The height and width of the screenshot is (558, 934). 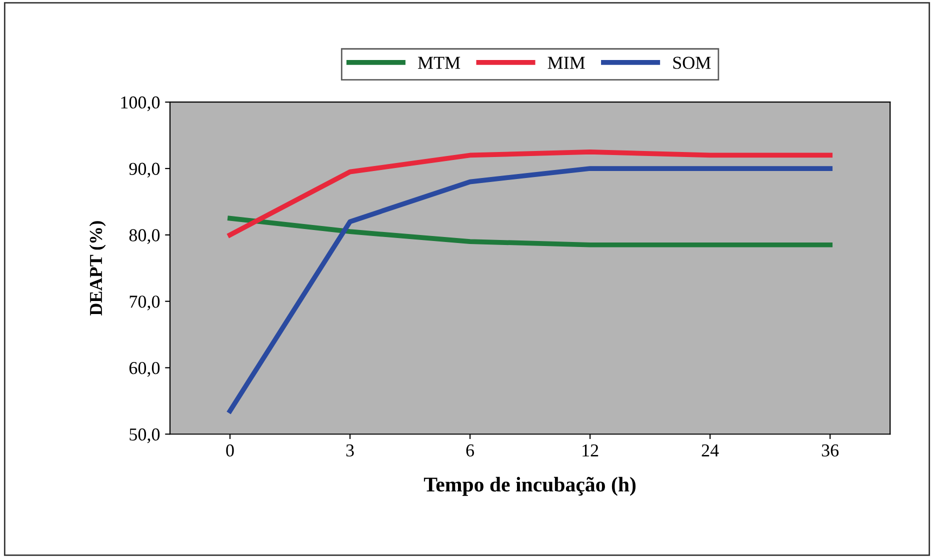 What do you see at coordinates (97, 268) in the screenshot?
I see `y-axis-title: DEAPT (%)` at bounding box center [97, 268].